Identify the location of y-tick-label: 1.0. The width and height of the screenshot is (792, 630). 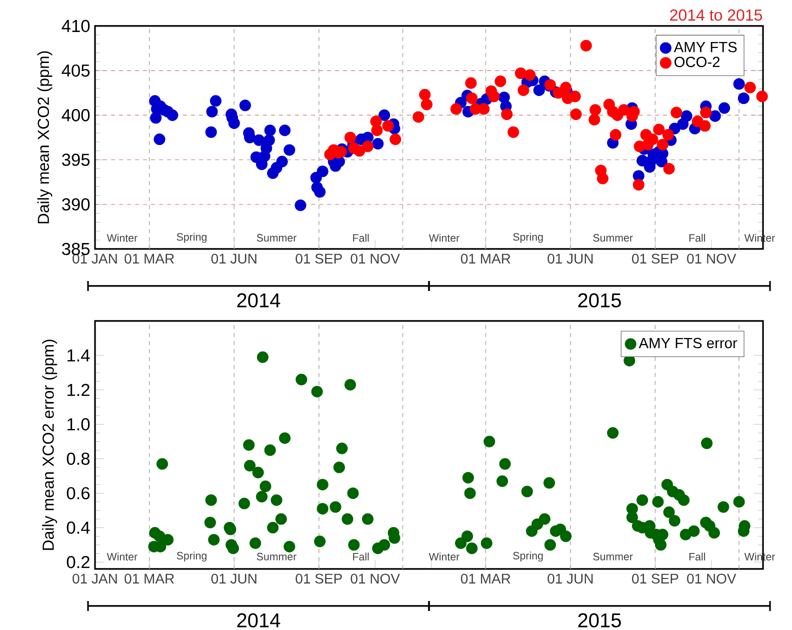
(79, 424).